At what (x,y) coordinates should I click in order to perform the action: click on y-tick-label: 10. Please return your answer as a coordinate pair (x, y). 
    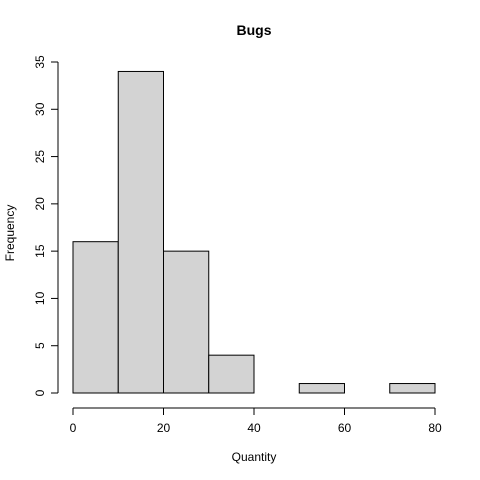
    Looking at the image, I should click on (40, 298).